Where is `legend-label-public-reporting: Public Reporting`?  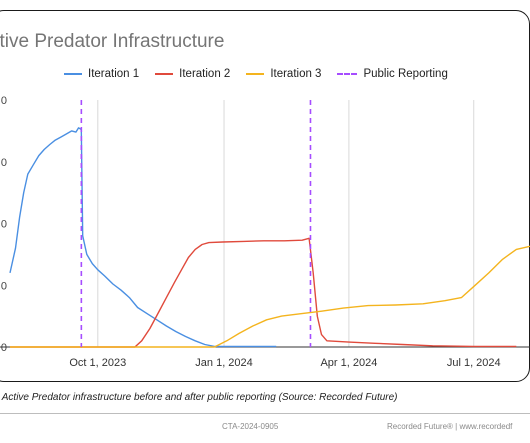 legend-label-public-reporting: Public Reporting is located at coordinates (405, 74).